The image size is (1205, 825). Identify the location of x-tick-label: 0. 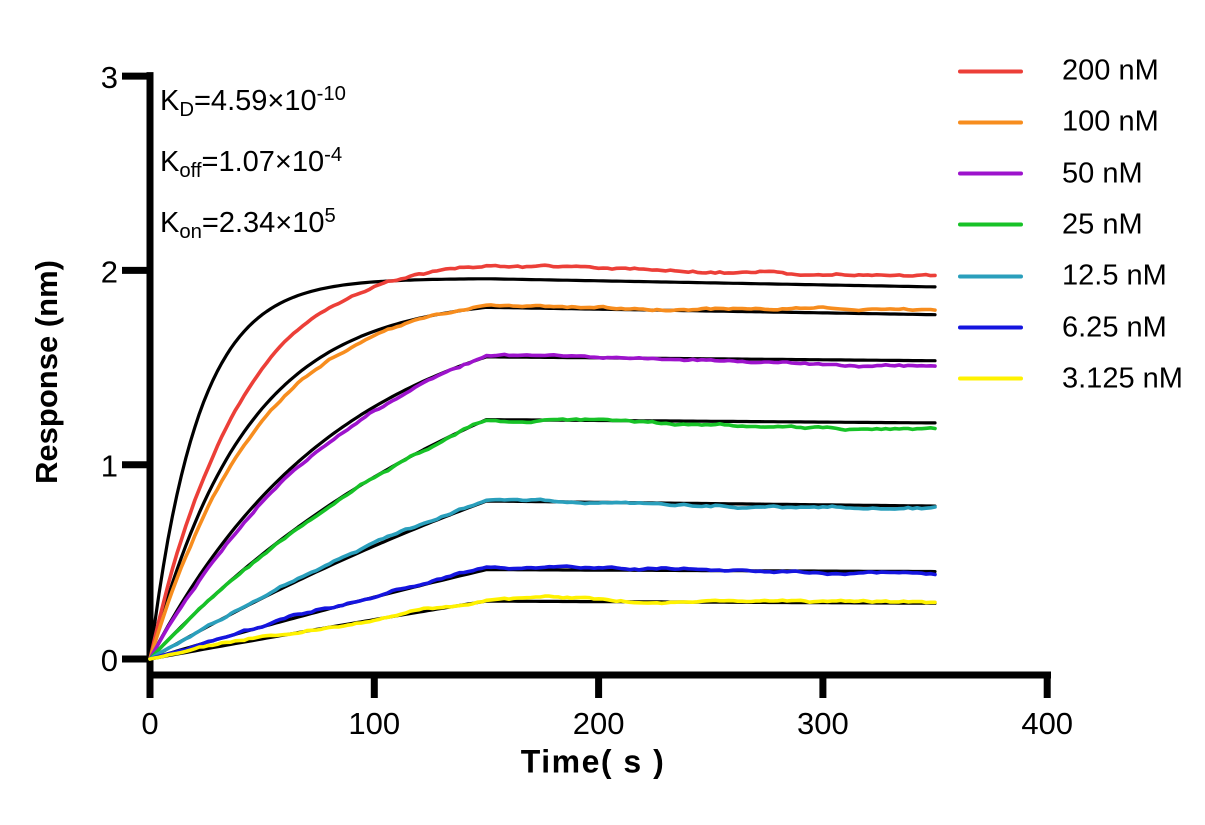
(149, 723).